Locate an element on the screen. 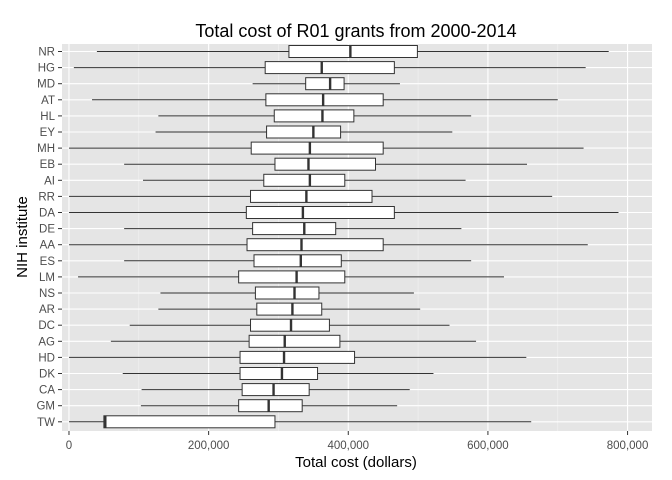 Image resolution: width=672 pixels, height=480 pixels. box-lm is located at coordinates (291, 277).